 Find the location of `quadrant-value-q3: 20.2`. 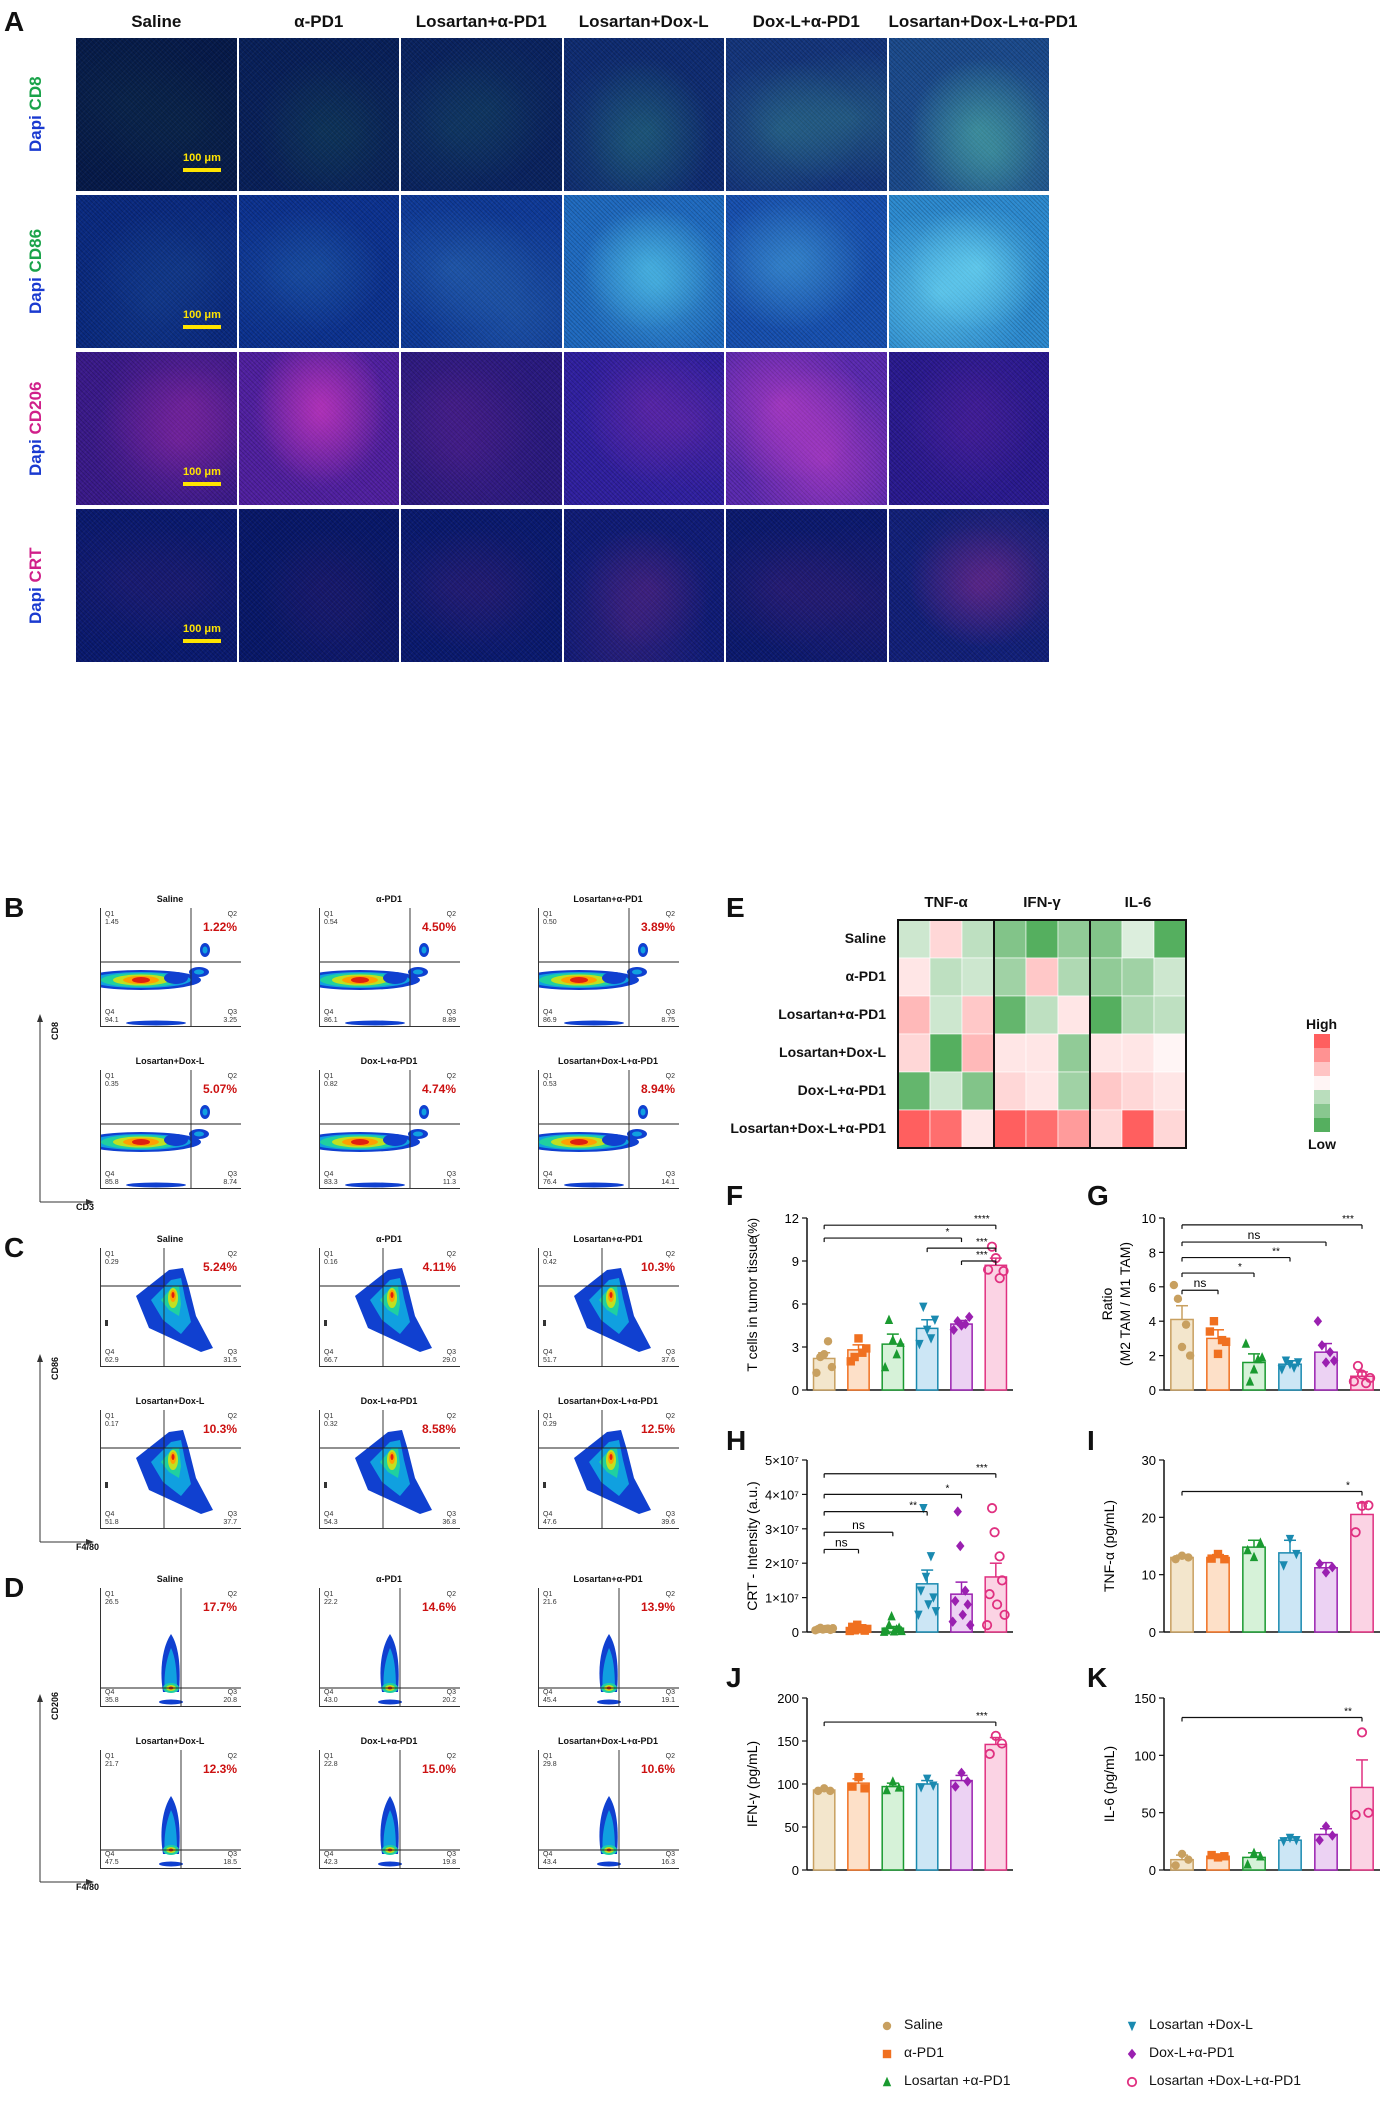

quadrant-value-q3: 20.2 is located at coordinates (449, 1700).